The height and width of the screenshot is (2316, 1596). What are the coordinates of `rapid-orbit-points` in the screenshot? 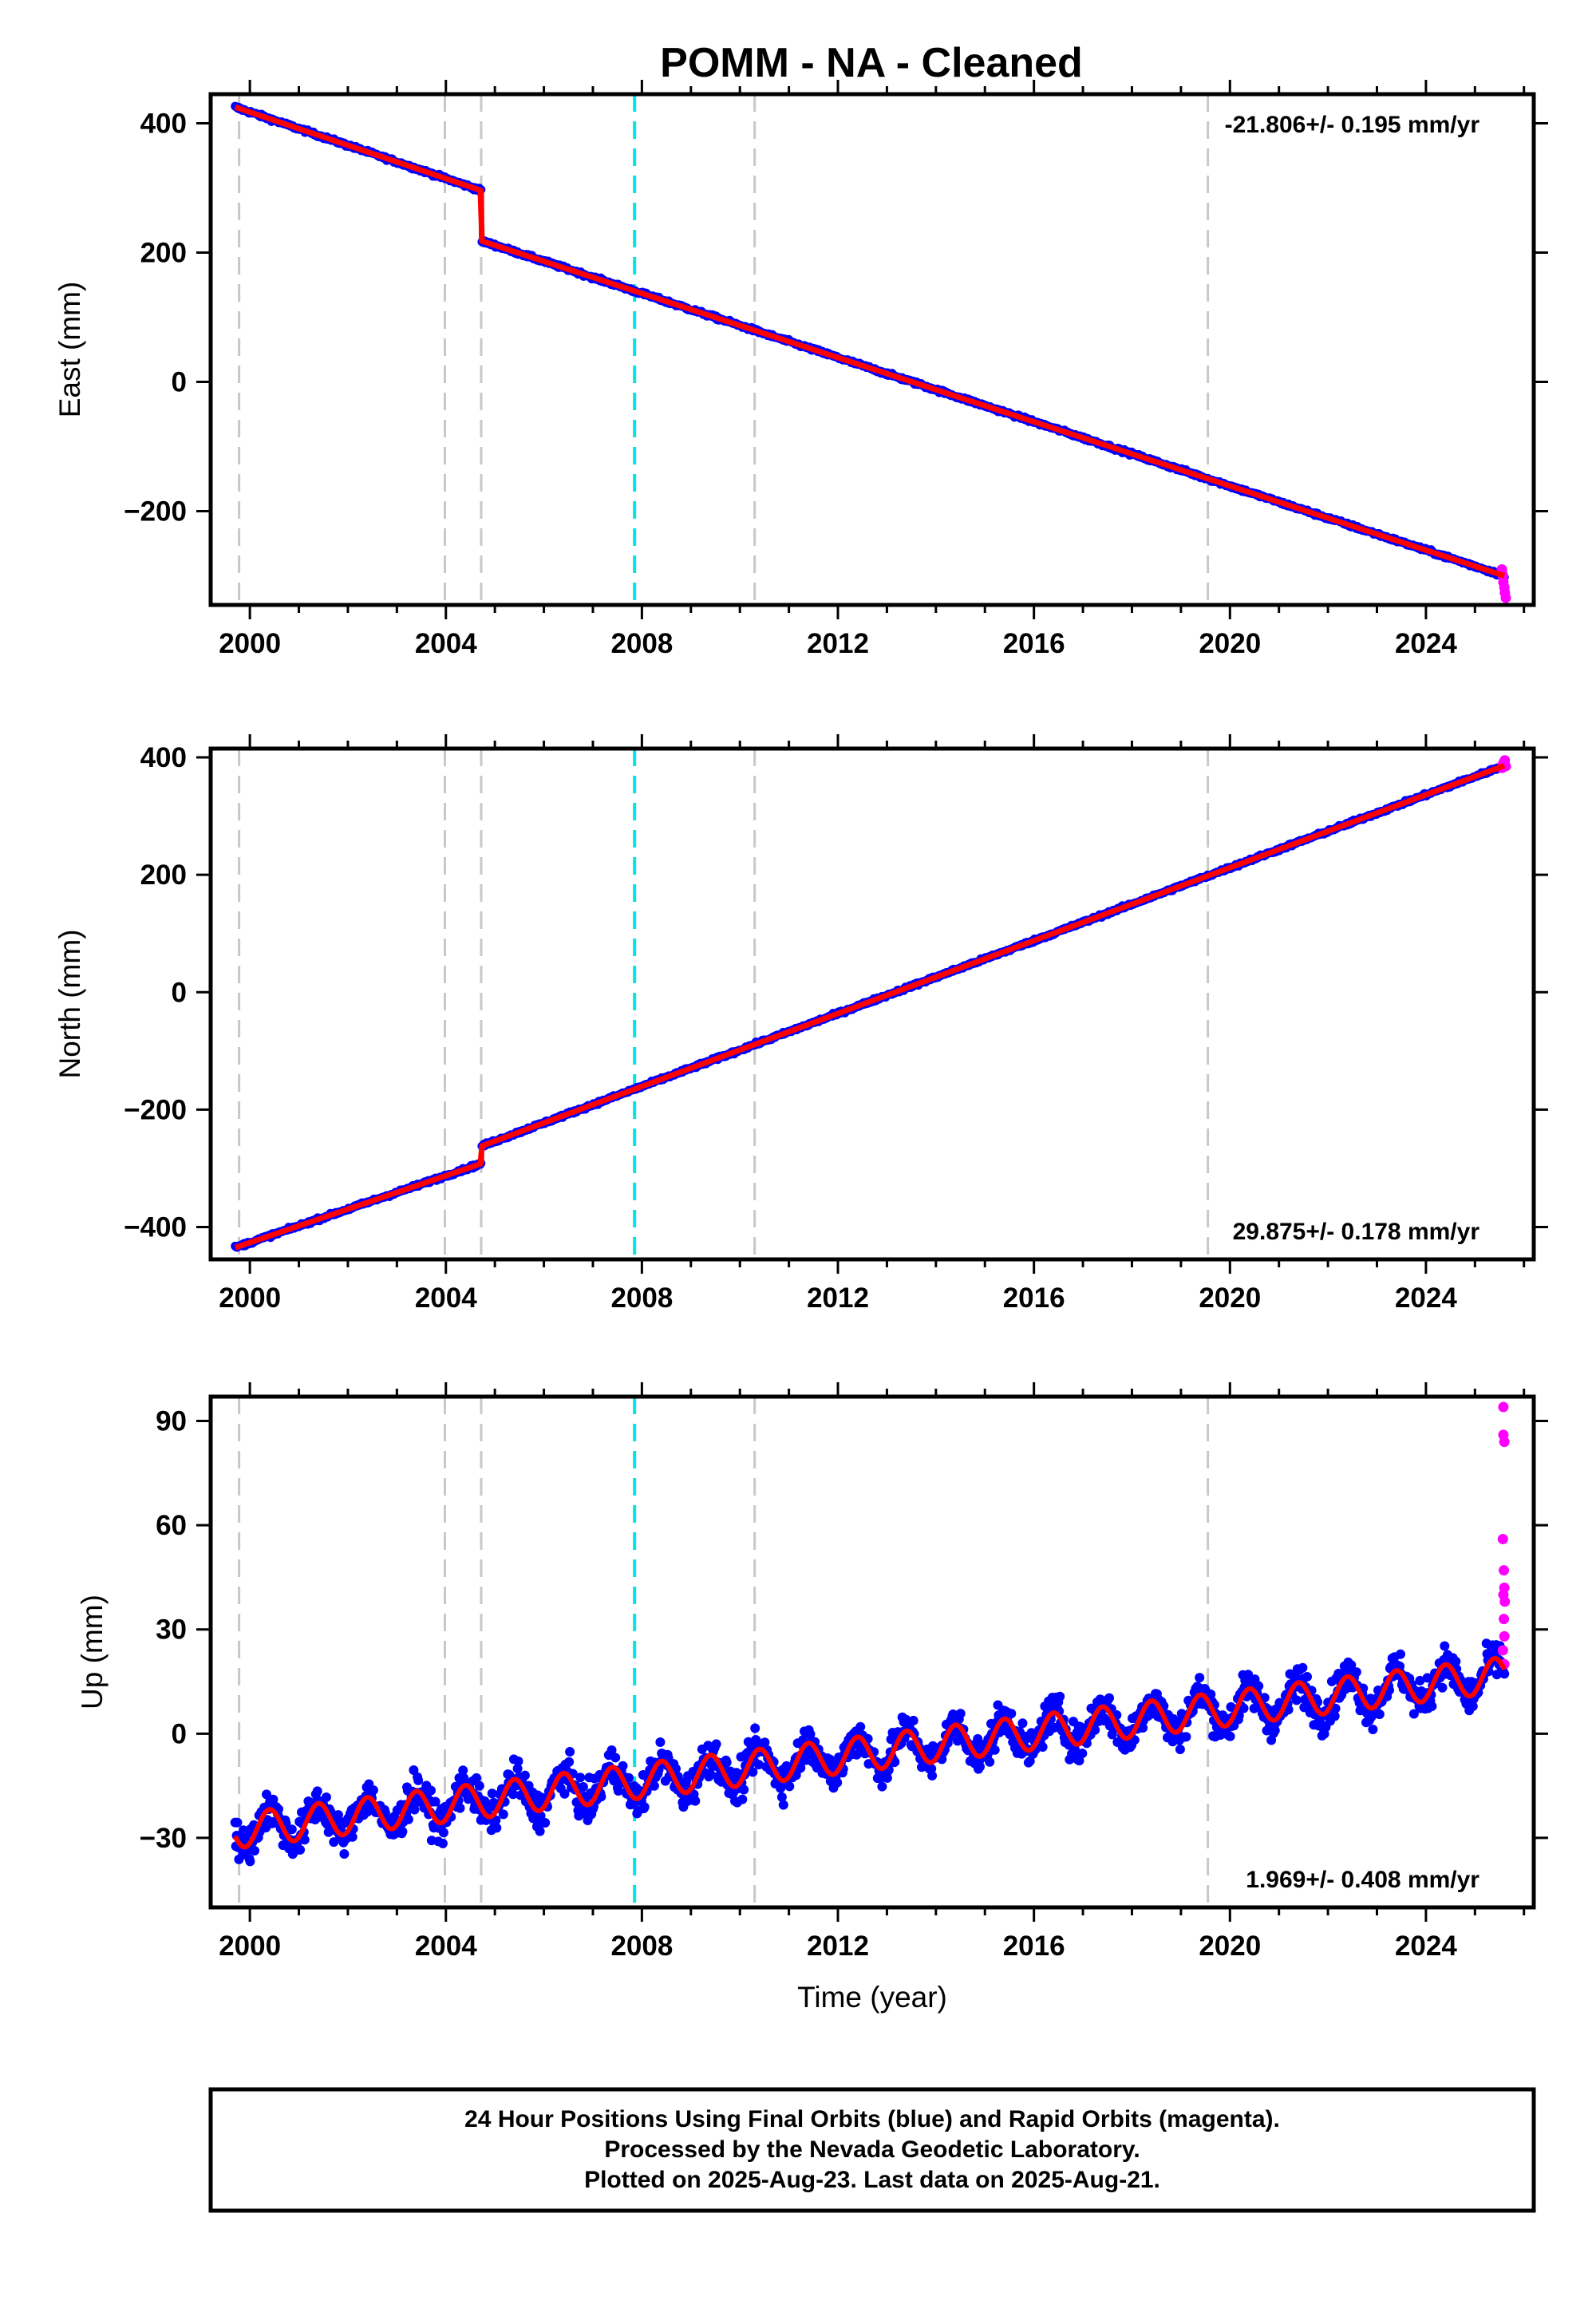 It's located at (1503, 583).